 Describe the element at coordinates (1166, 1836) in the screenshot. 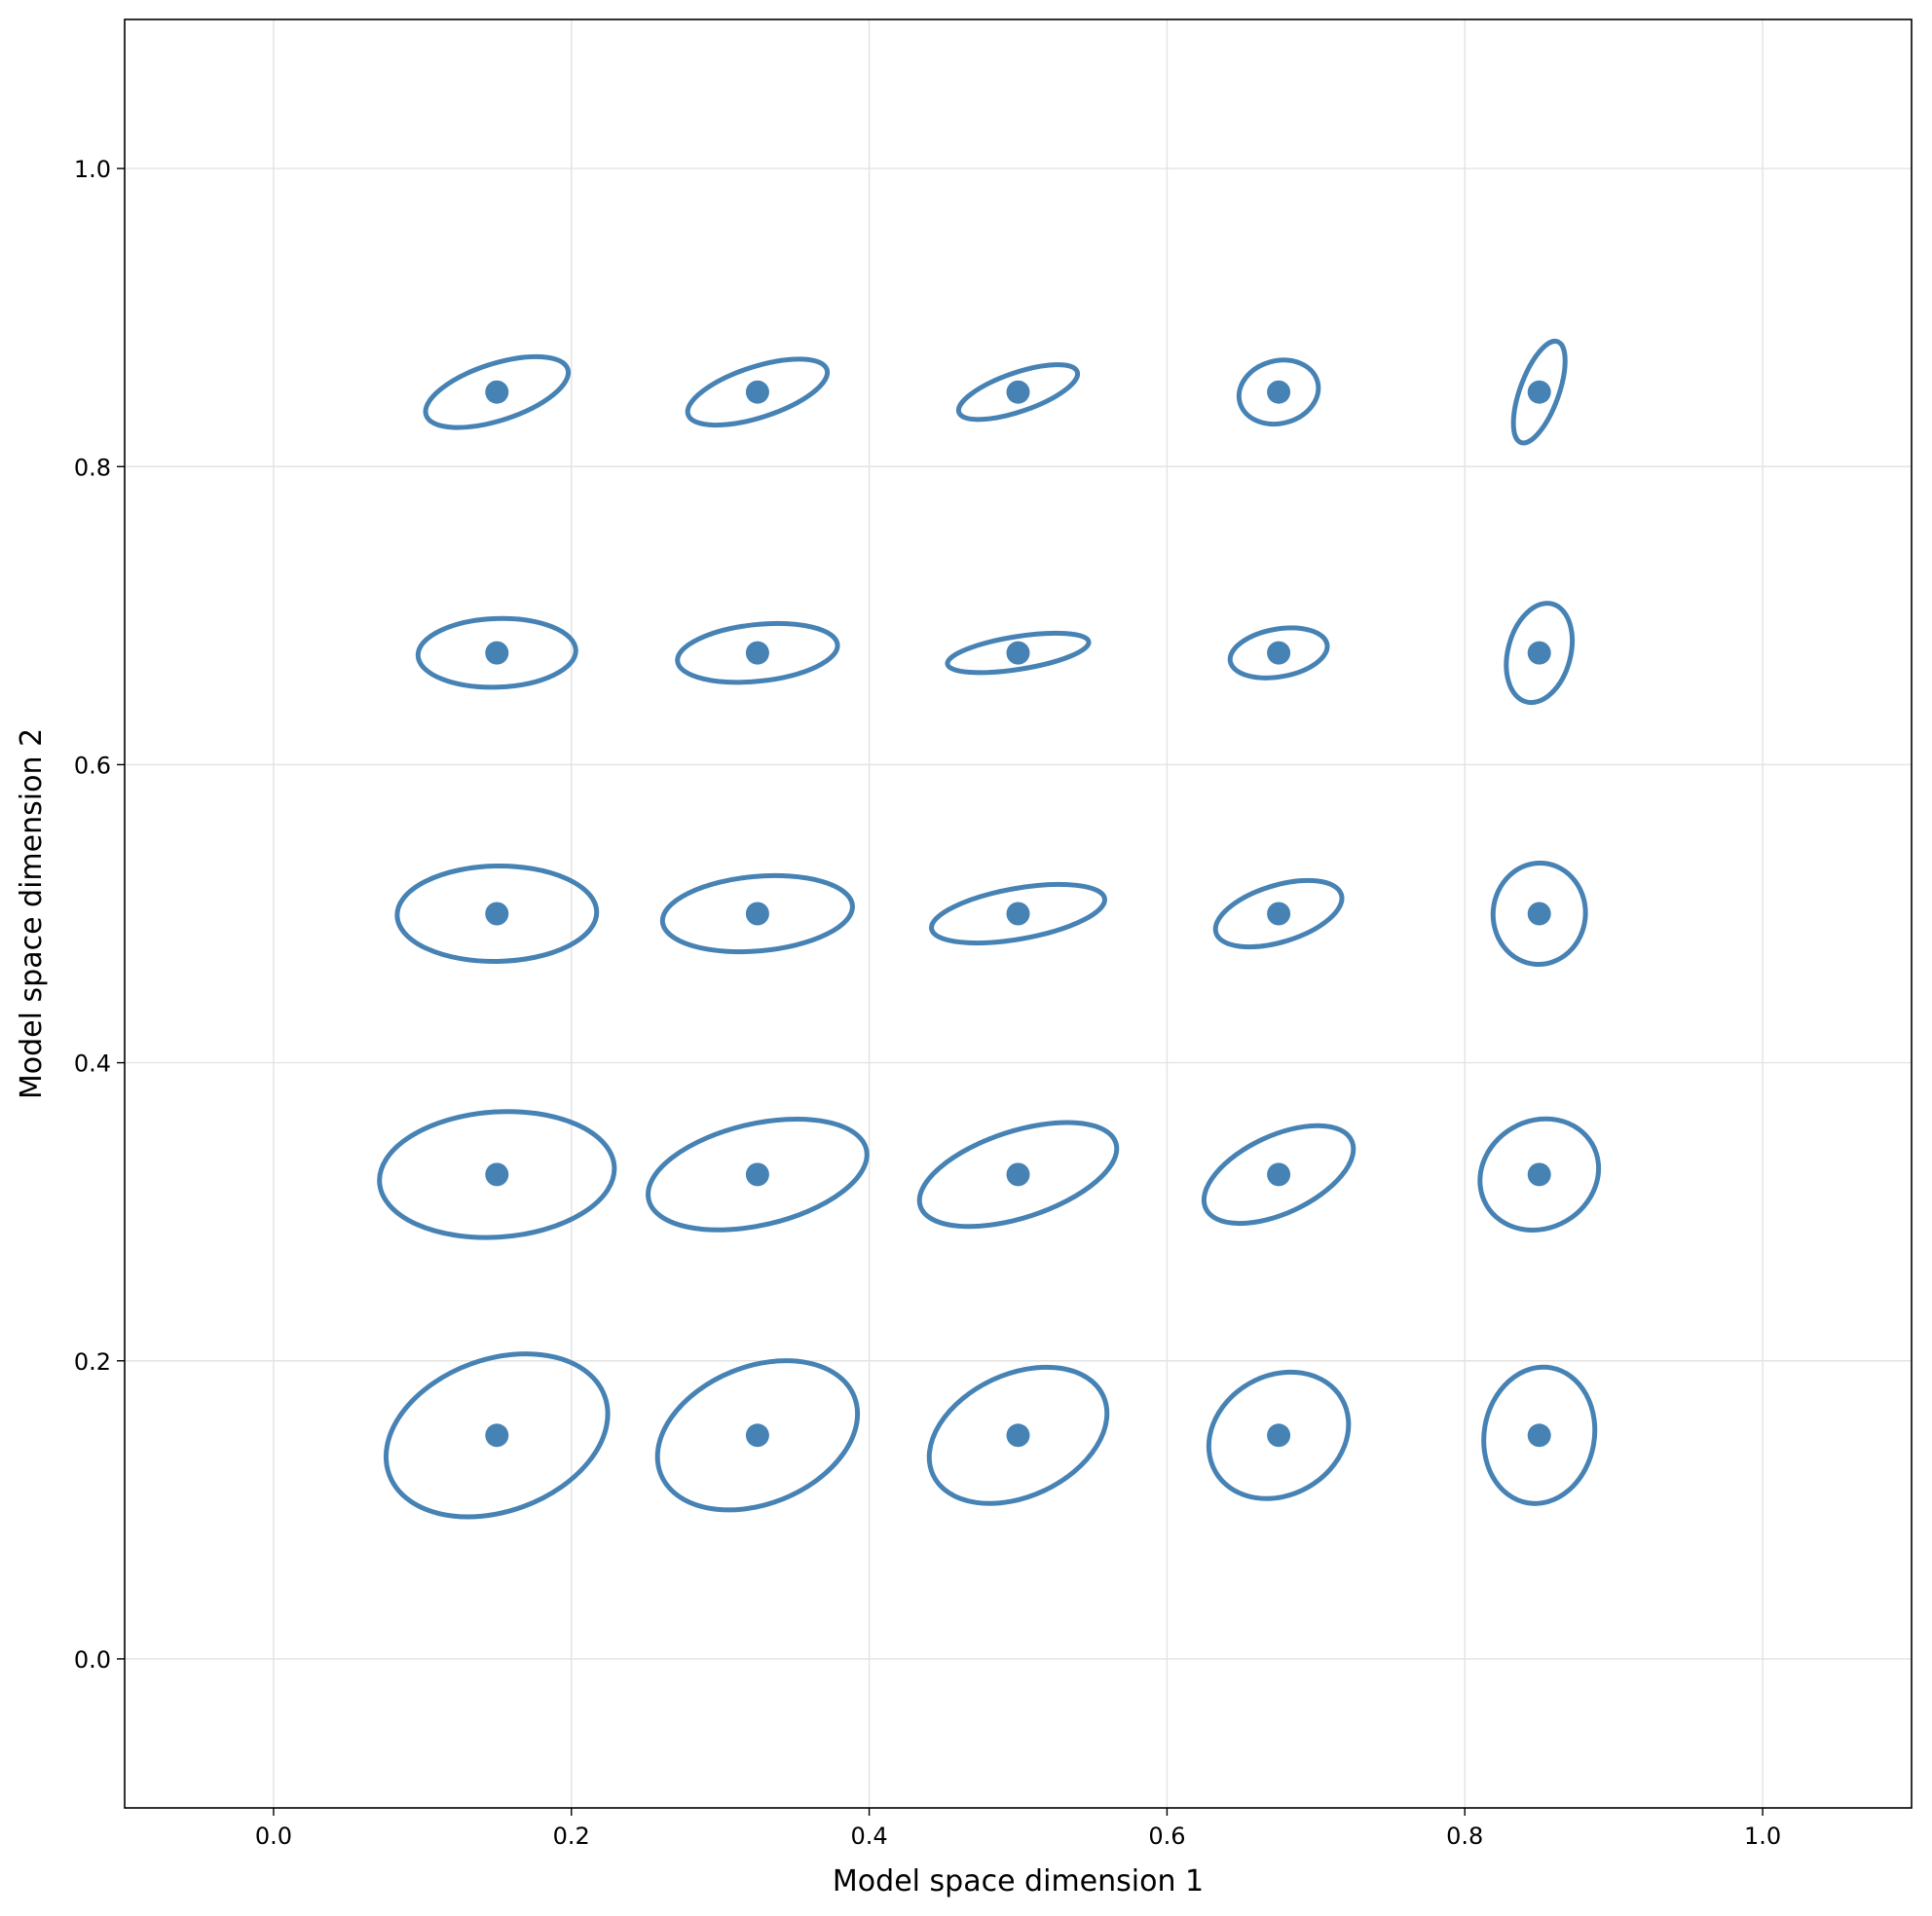

I see `x-tick-label: 0.6` at that location.